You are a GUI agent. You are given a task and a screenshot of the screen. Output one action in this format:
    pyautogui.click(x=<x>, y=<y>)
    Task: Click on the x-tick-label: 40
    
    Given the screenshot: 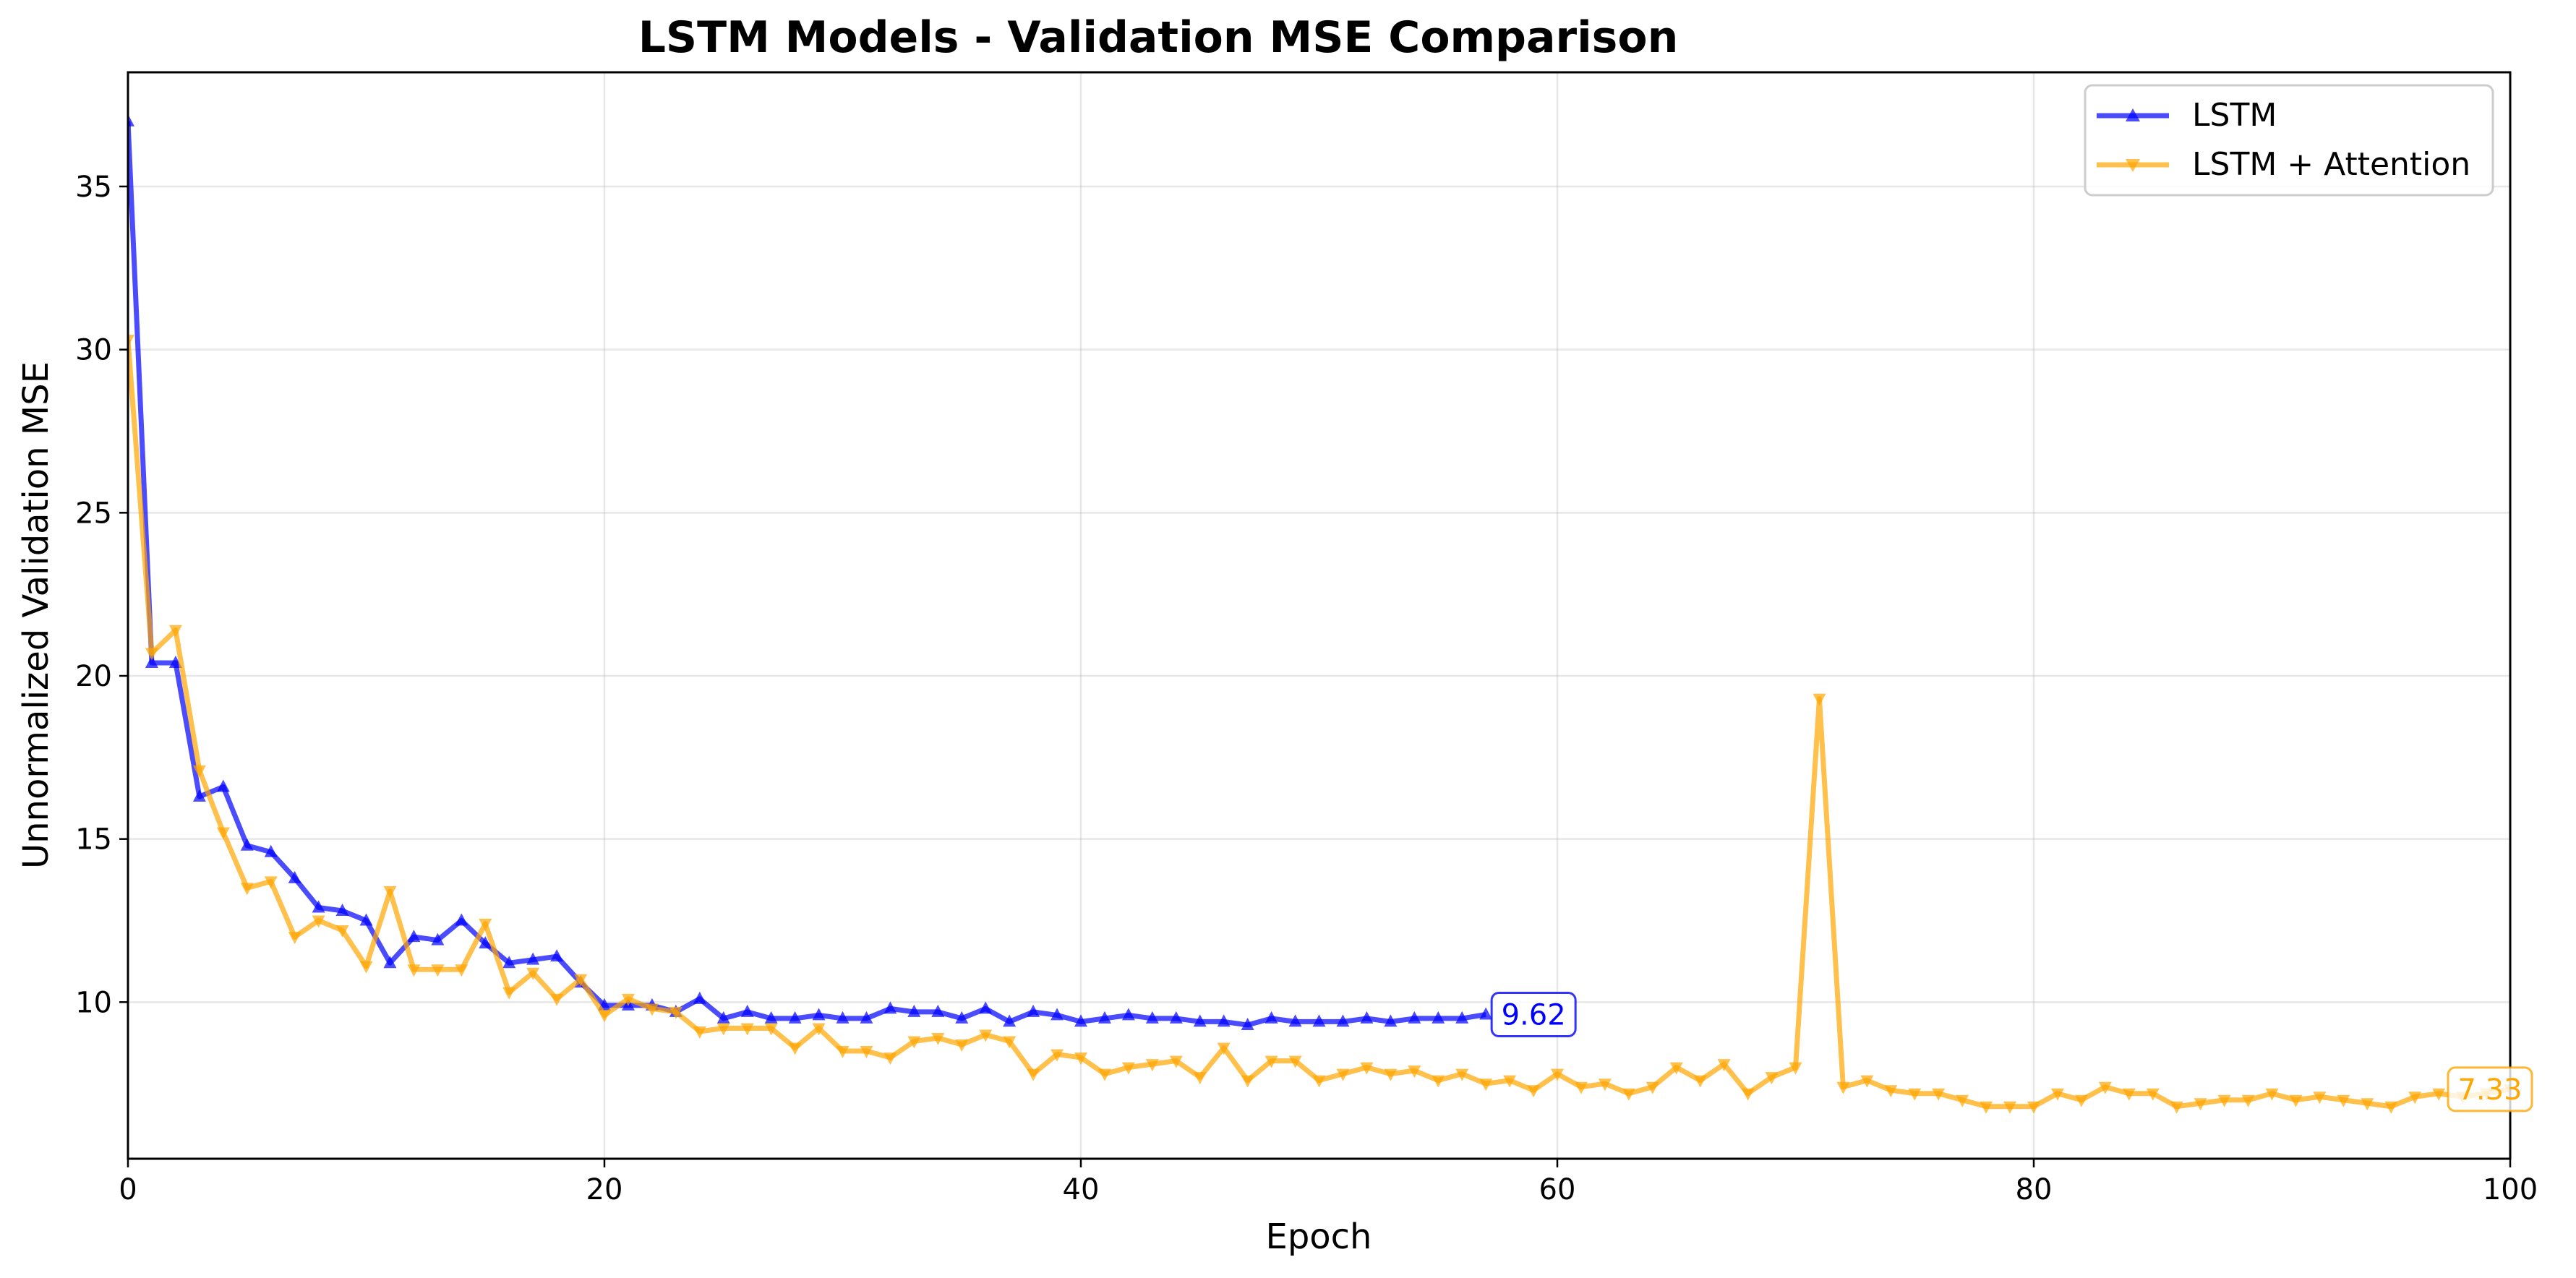 What is the action you would take?
    pyautogui.click(x=1081, y=1189)
    